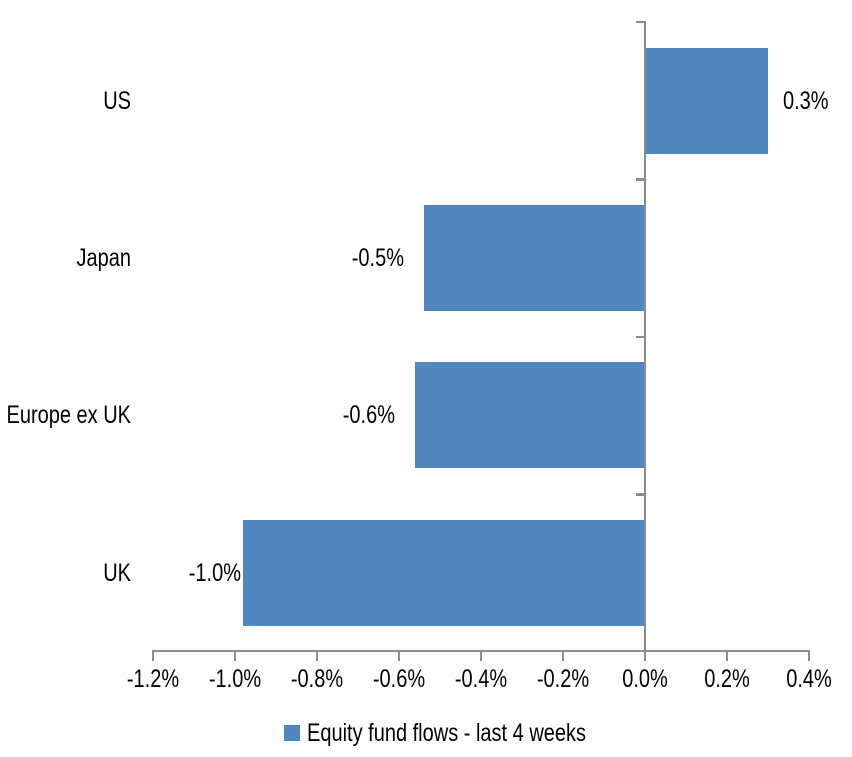 Image resolution: width=852 pixels, height=757 pixels. I want to click on x-tick-label: -0.8%, so click(317, 679).